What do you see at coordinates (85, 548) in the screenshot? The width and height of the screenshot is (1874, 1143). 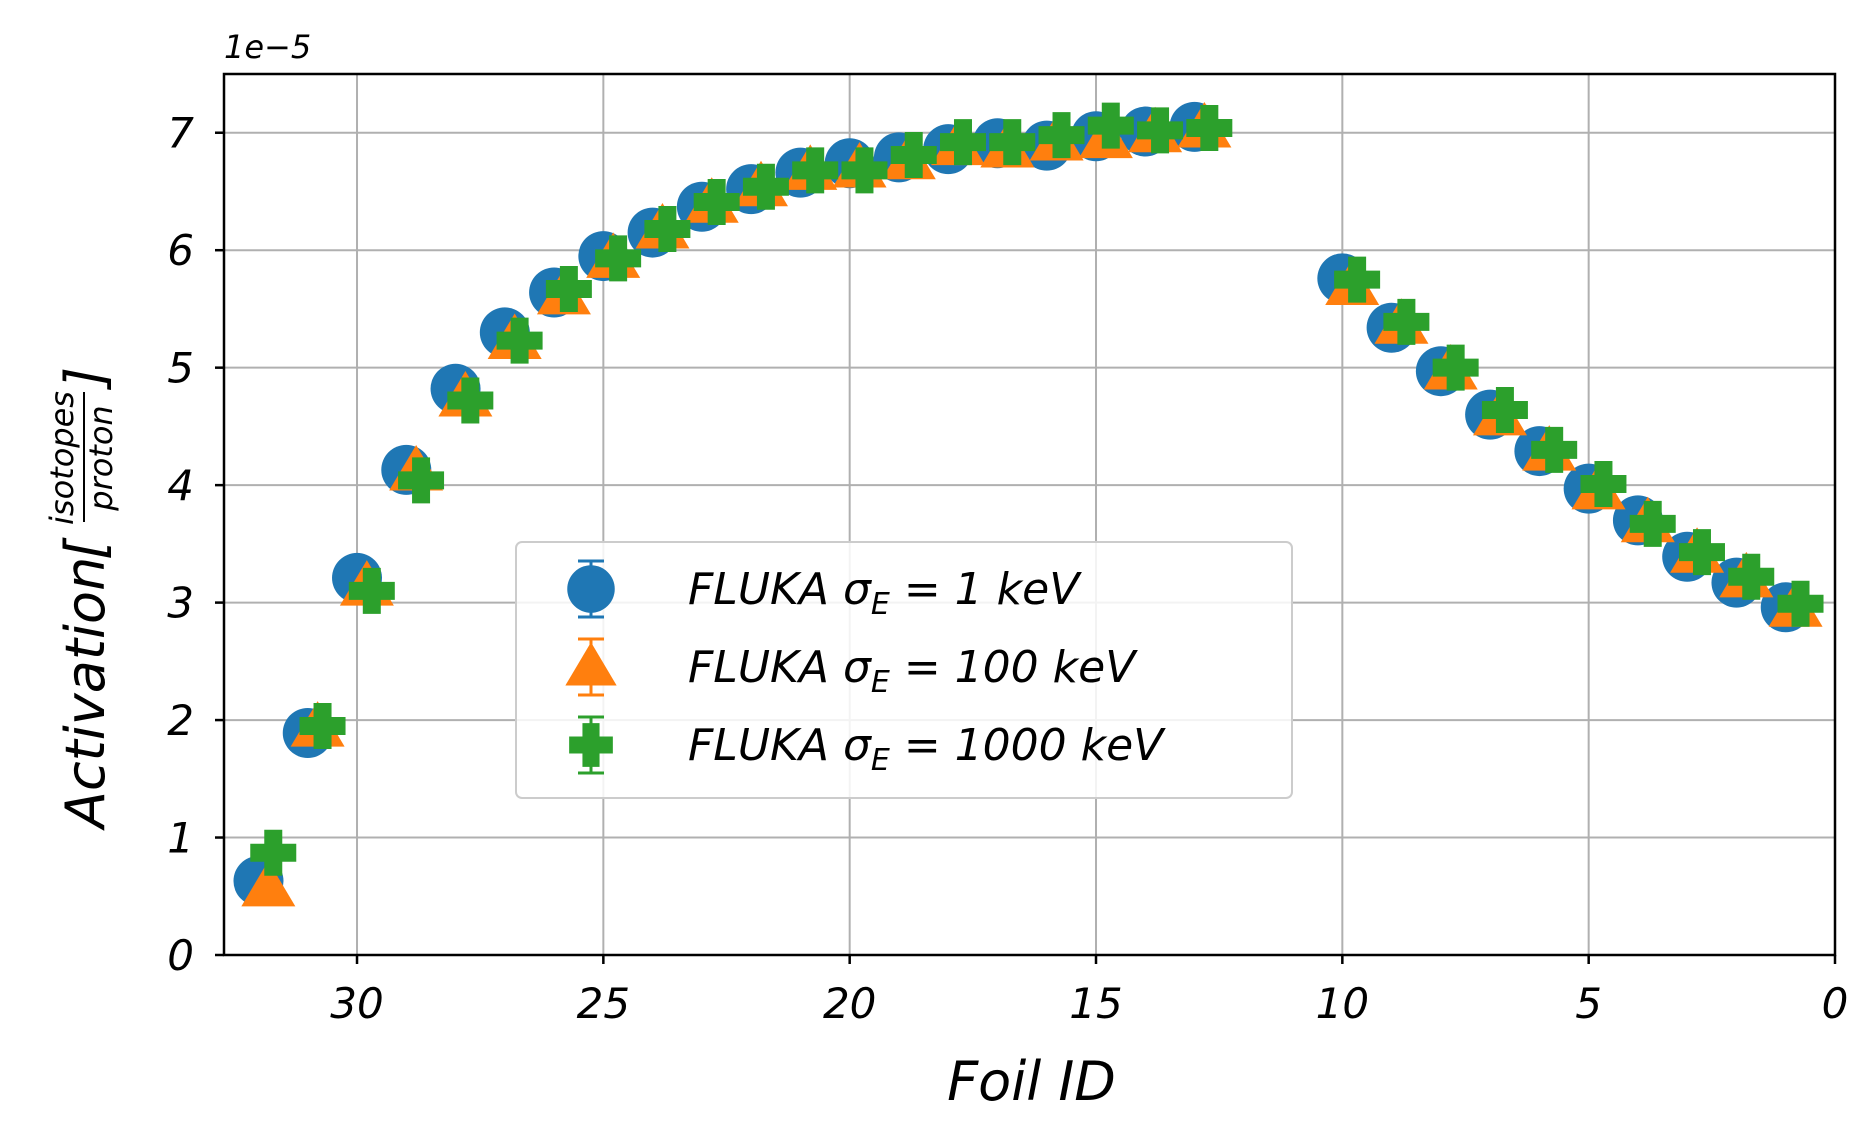 I see `y-axis-label-bracket-open: [` at bounding box center [85, 548].